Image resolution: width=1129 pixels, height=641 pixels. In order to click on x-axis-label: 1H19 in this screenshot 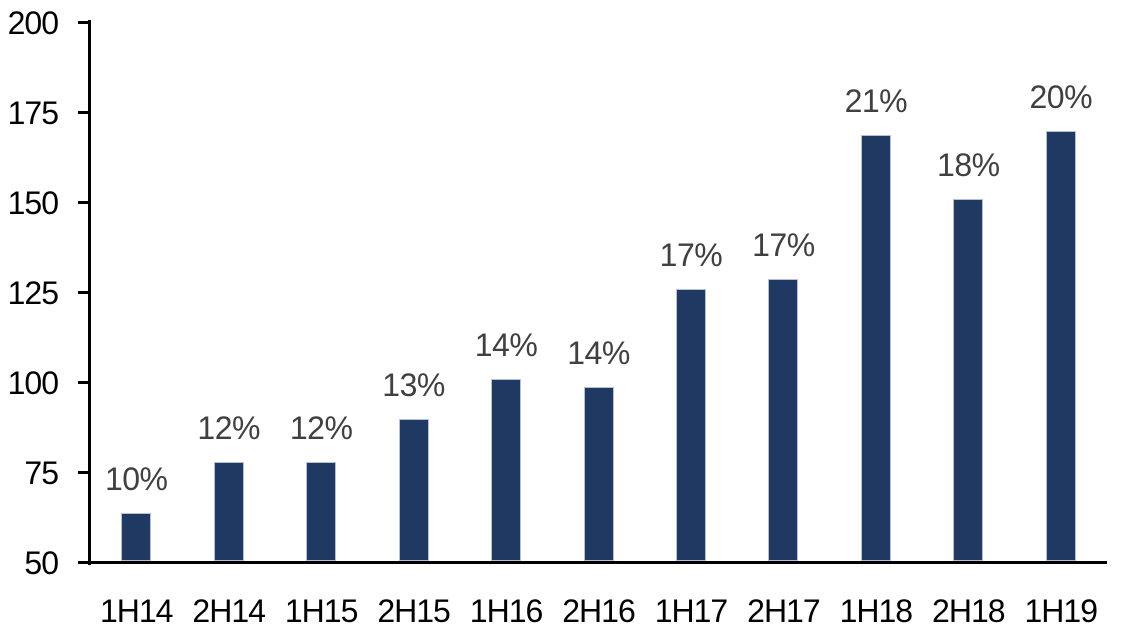, I will do `click(1061, 611)`.